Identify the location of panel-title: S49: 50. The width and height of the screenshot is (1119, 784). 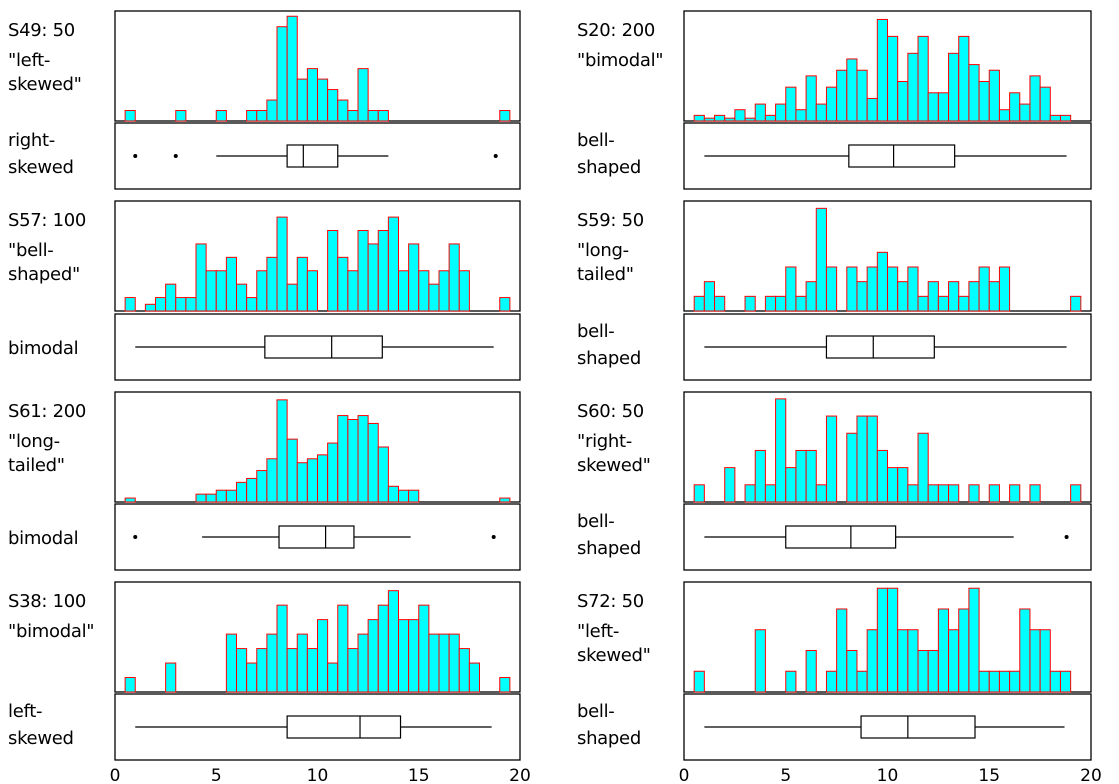
(41, 30).